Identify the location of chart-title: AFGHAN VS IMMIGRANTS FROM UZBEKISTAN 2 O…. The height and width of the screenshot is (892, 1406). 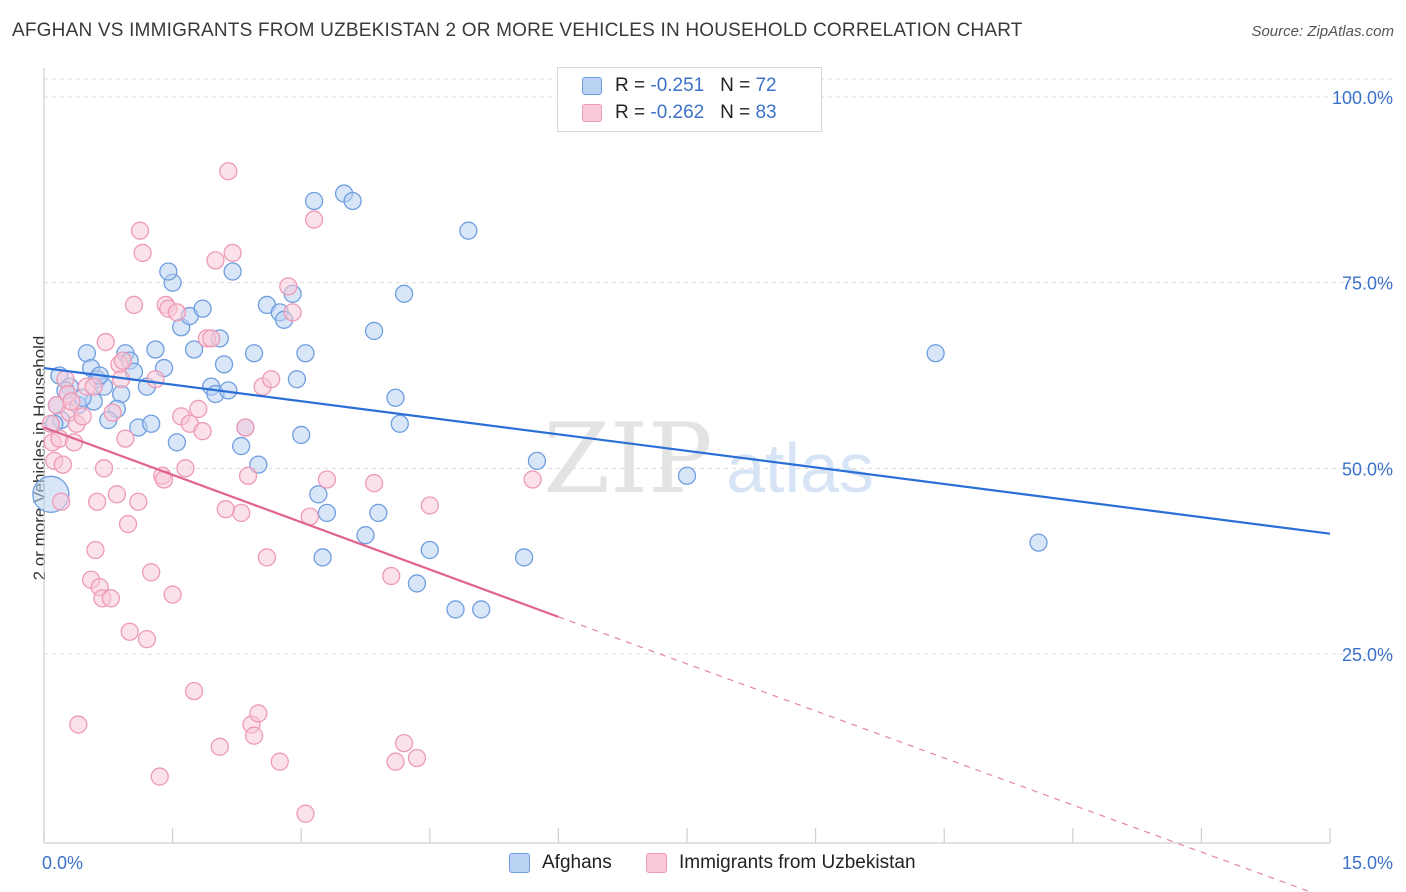
(517, 30).